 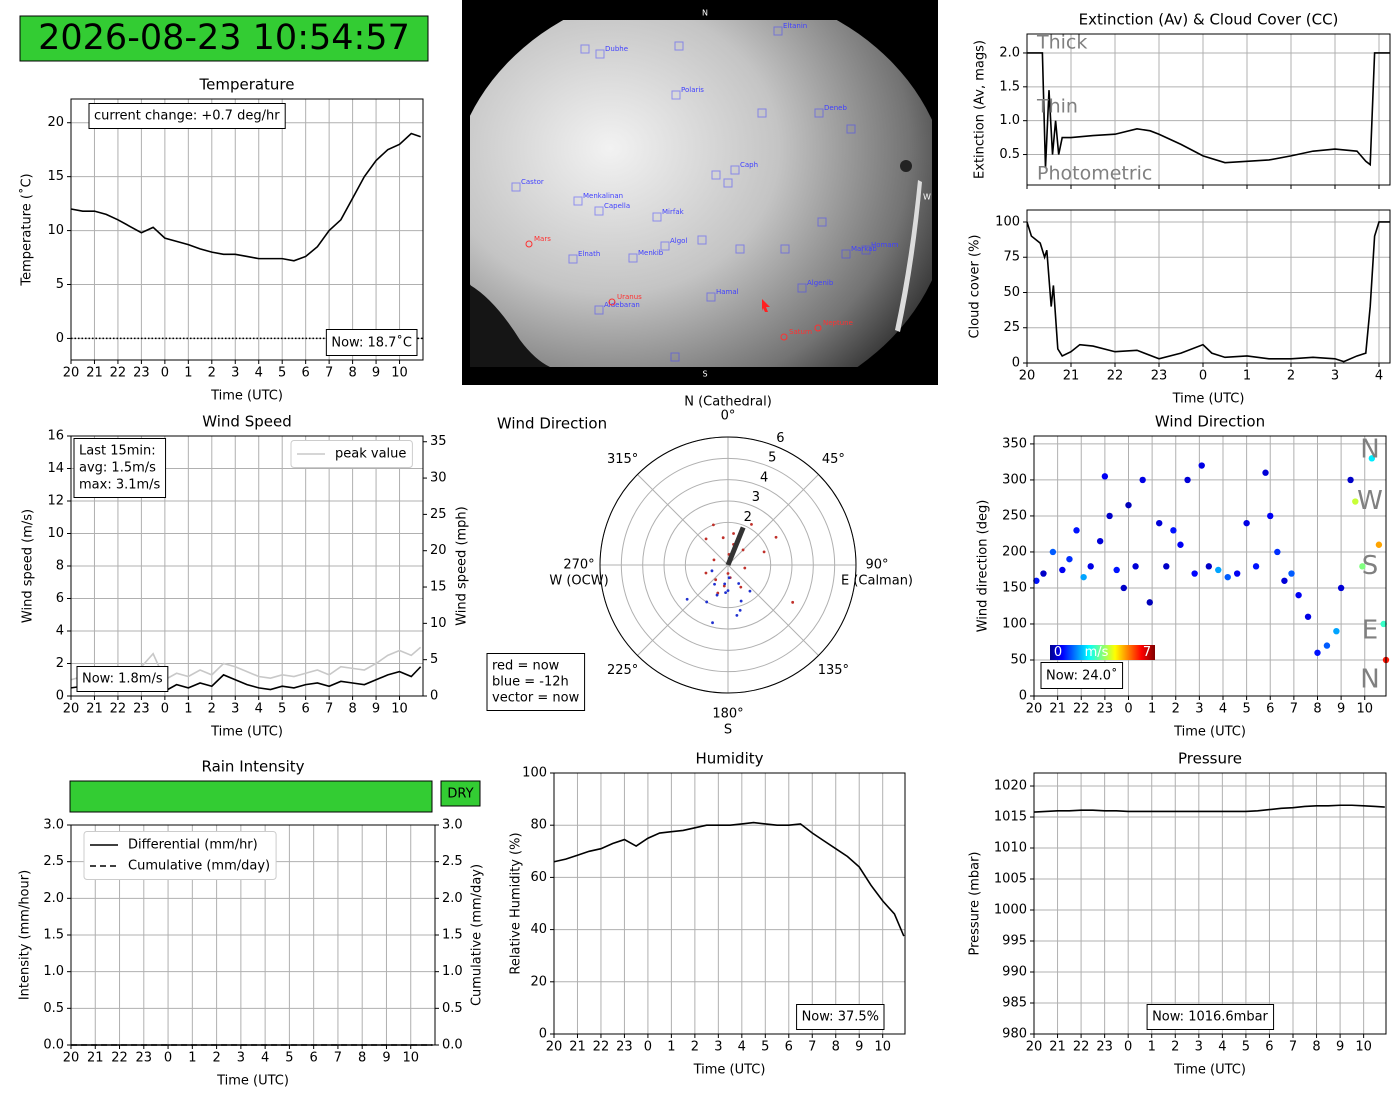 I want to click on colorbar, so click(x=1102, y=652).